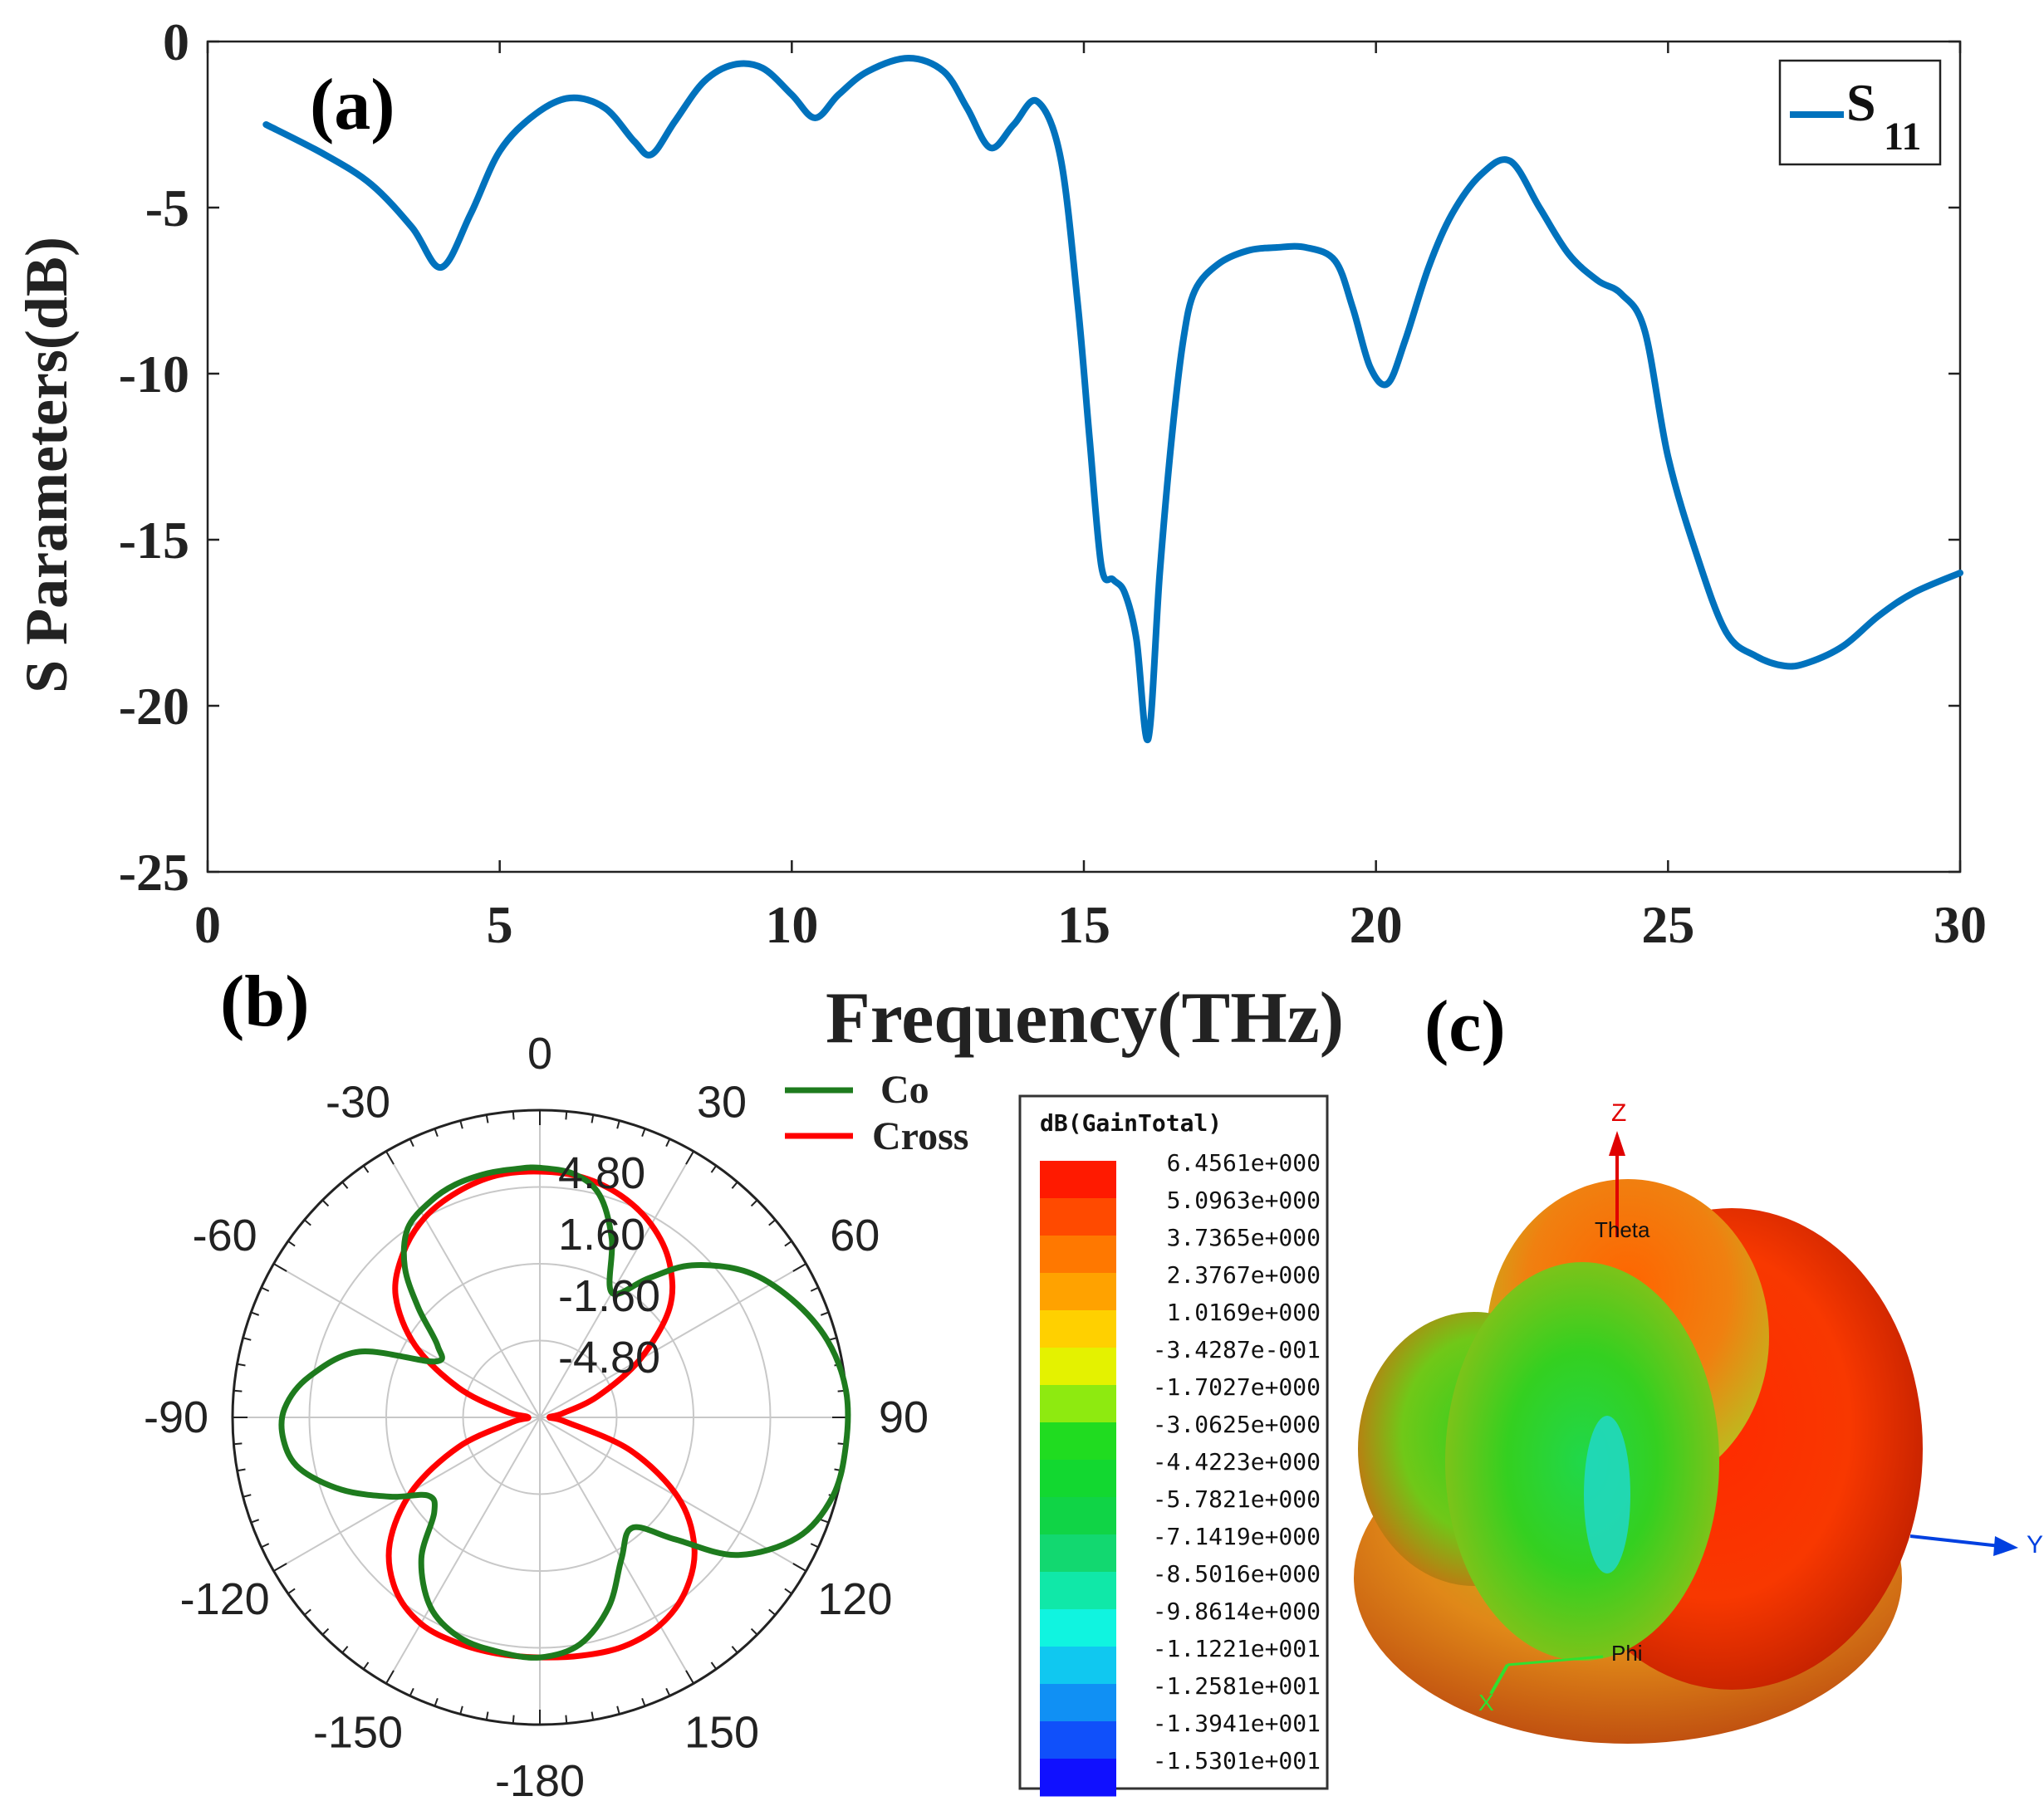 The height and width of the screenshot is (1801, 2044). I want to click on colorbar-label: -1.7027e+000, so click(1237, 1387).